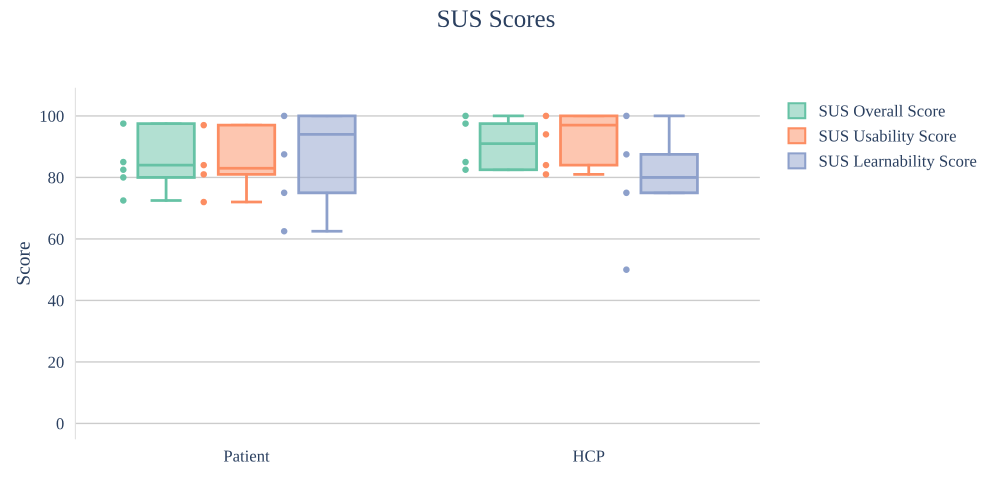  I want to click on y-tick-label: 80, so click(56, 178).